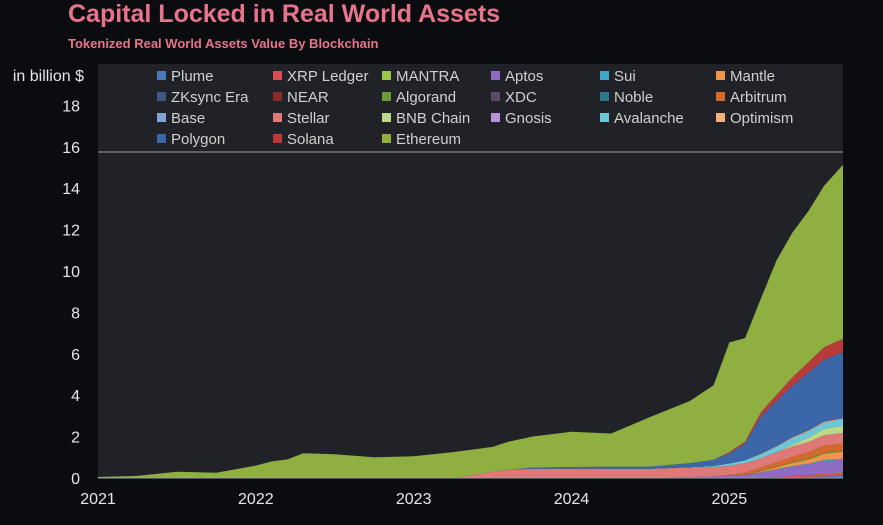 The height and width of the screenshot is (525, 883). What do you see at coordinates (308, 118) in the screenshot?
I see `legend-label: Stellar` at bounding box center [308, 118].